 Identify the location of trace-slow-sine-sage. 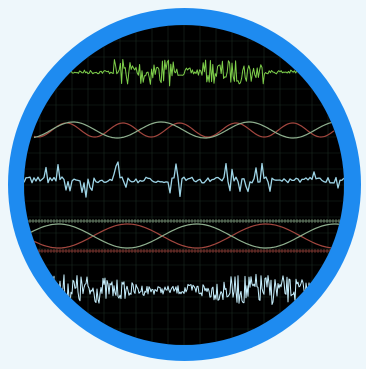
(184, 236).